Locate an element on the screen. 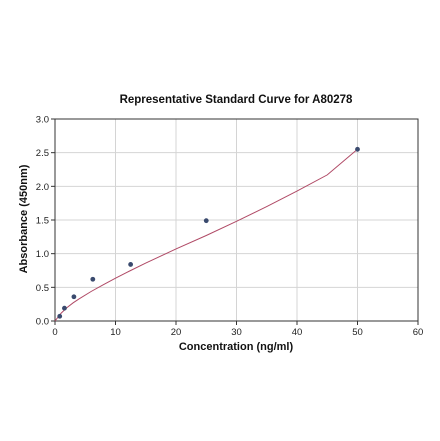 The image size is (440, 441). y-tick-label: 1.0 is located at coordinates (42, 254).